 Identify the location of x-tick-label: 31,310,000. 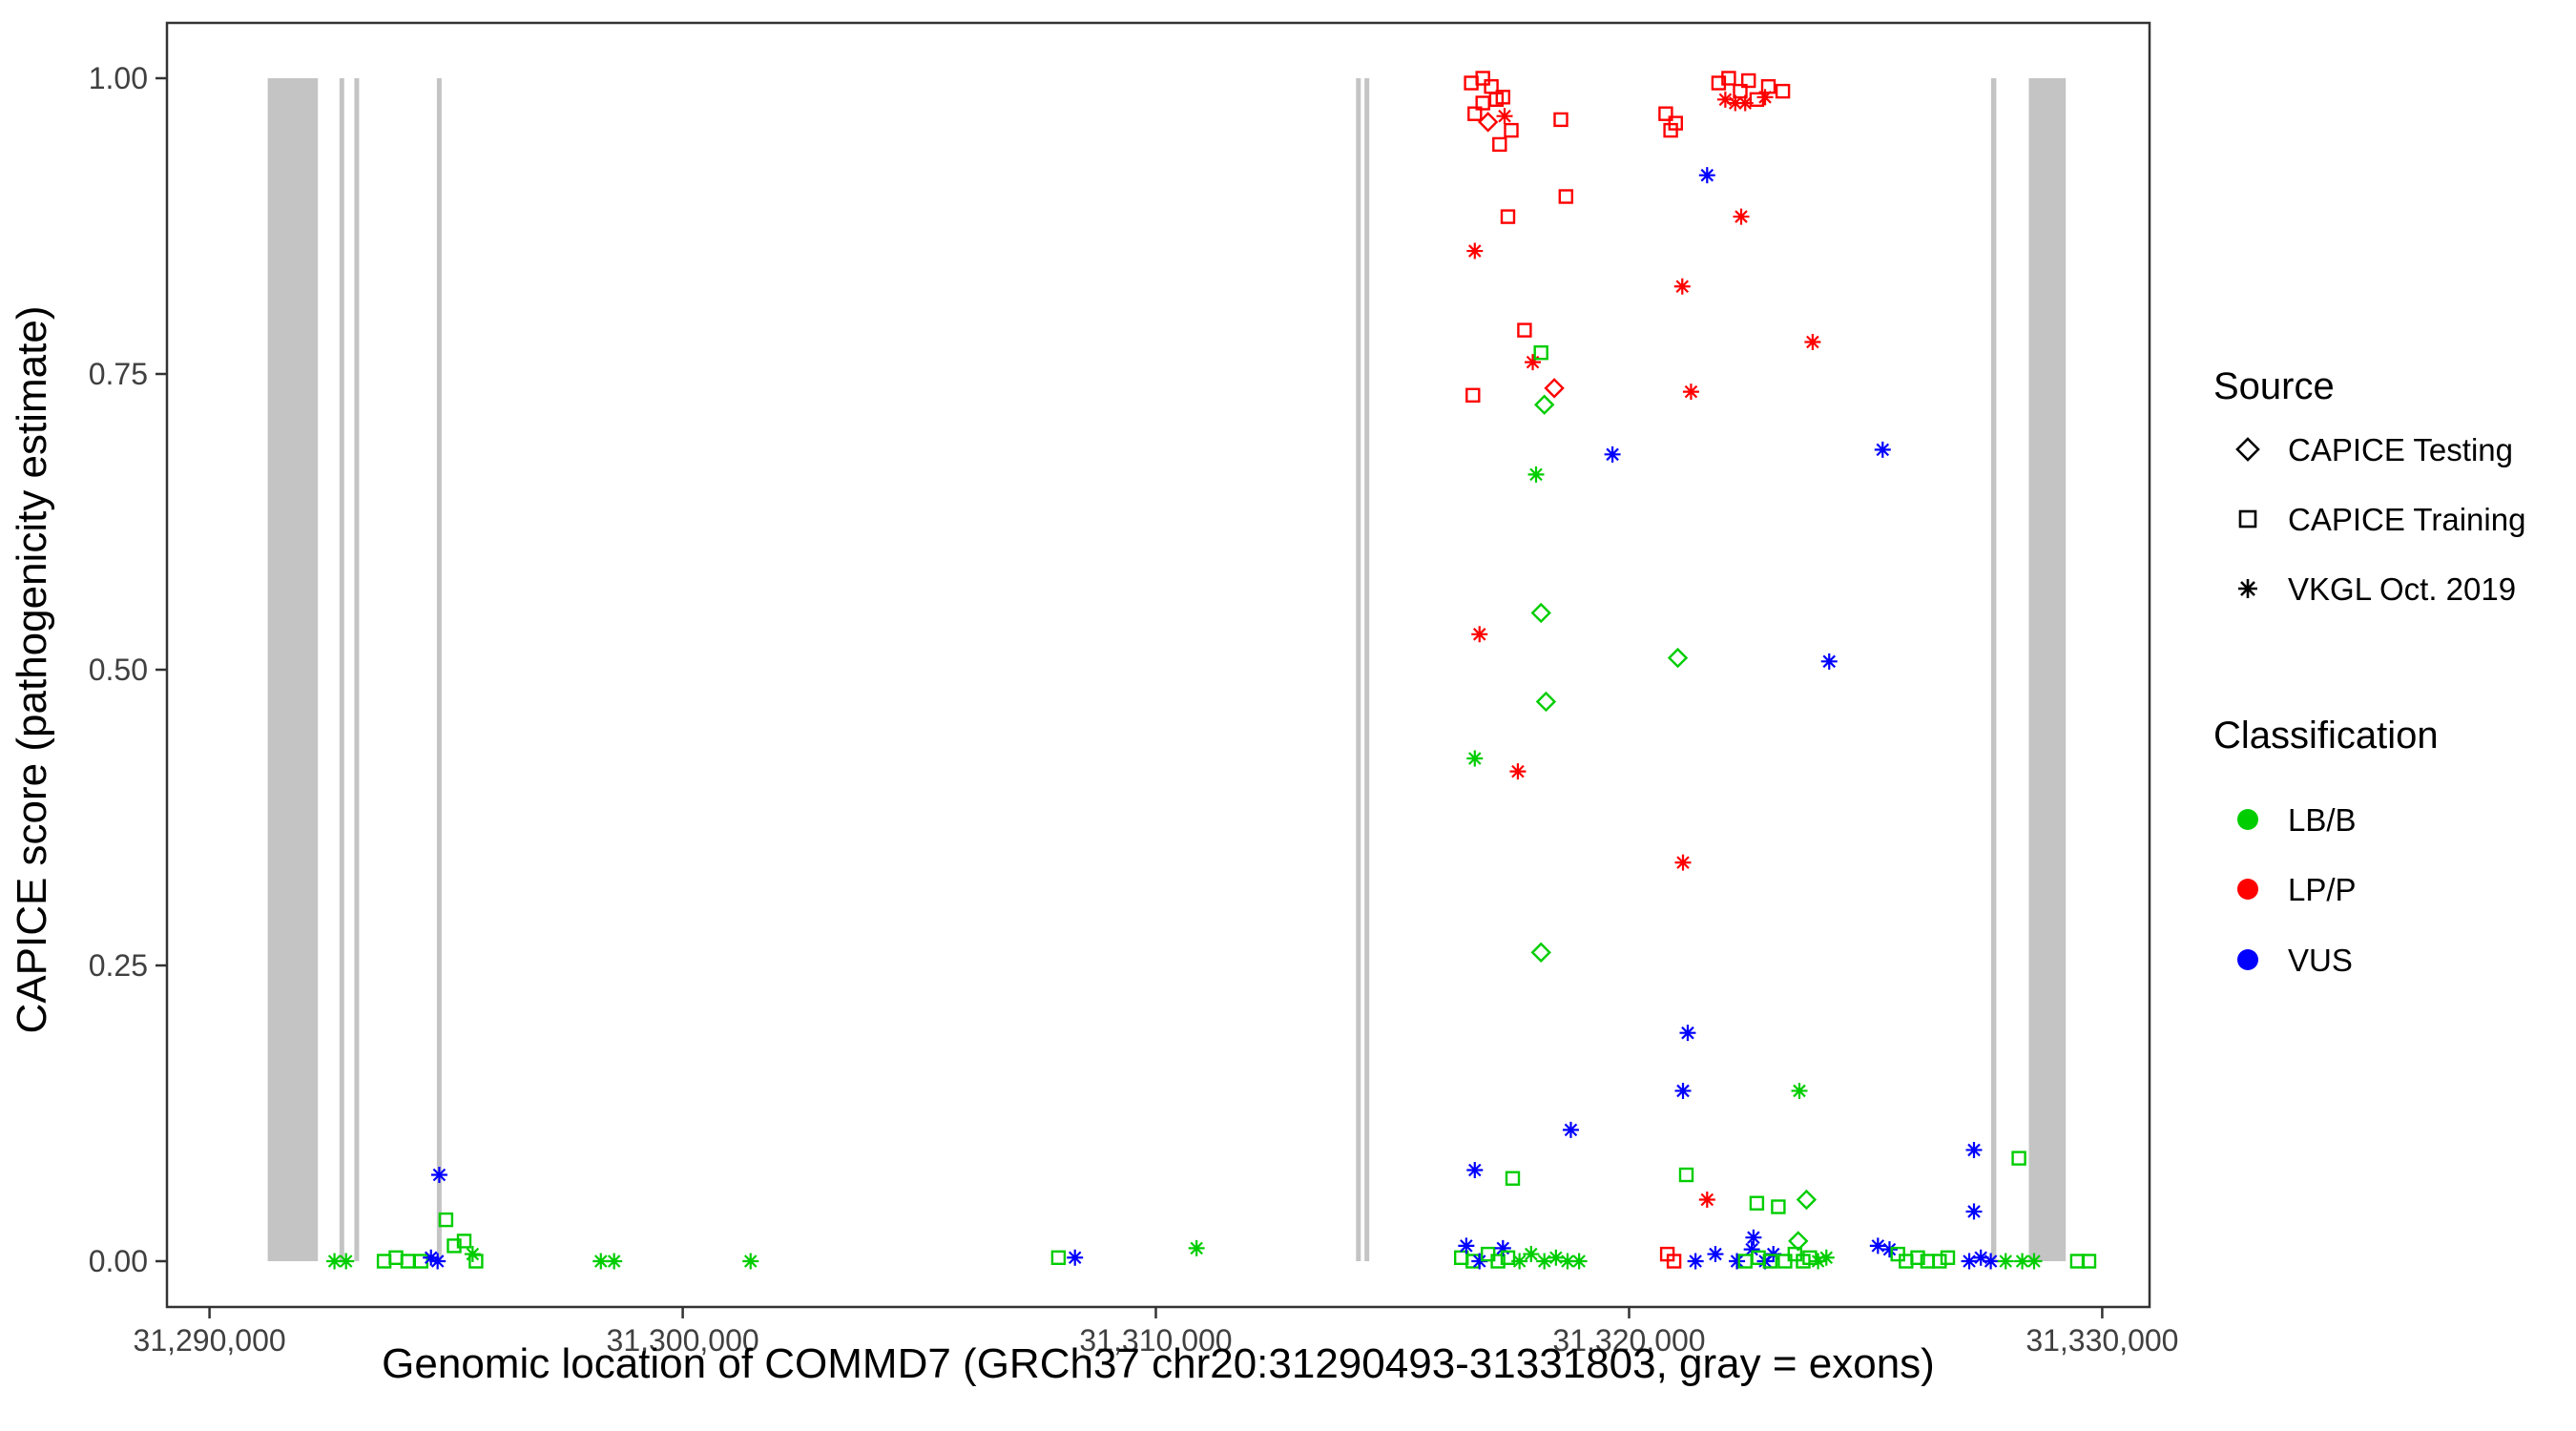
(1155, 1340).